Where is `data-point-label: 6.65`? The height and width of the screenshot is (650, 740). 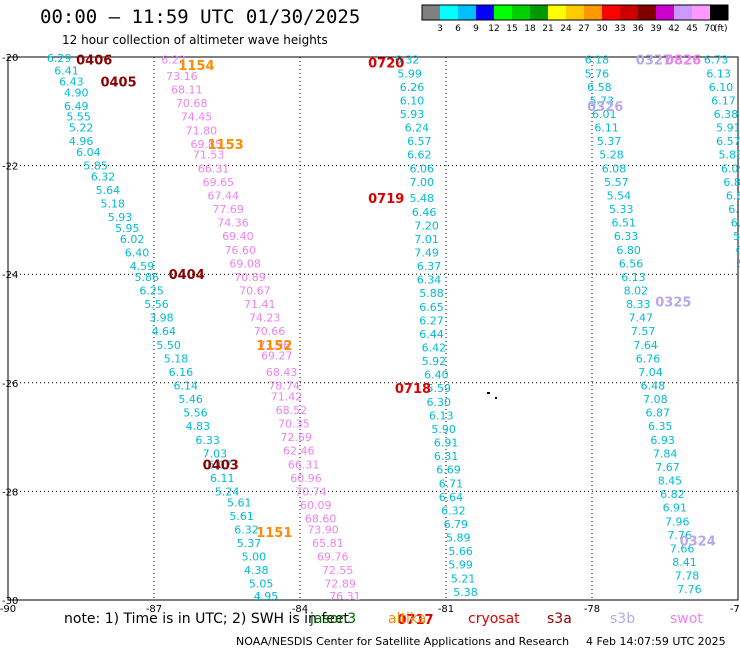 data-point-label: 6.65 is located at coordinates (431, 307).